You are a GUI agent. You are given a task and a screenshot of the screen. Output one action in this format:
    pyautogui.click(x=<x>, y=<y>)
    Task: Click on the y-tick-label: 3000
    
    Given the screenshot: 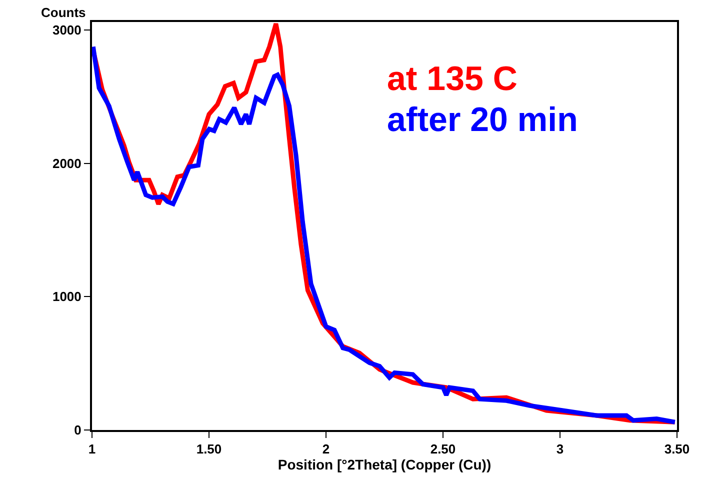 What is the action you would take?
    pyautogui.click(x=67, y=30)
    